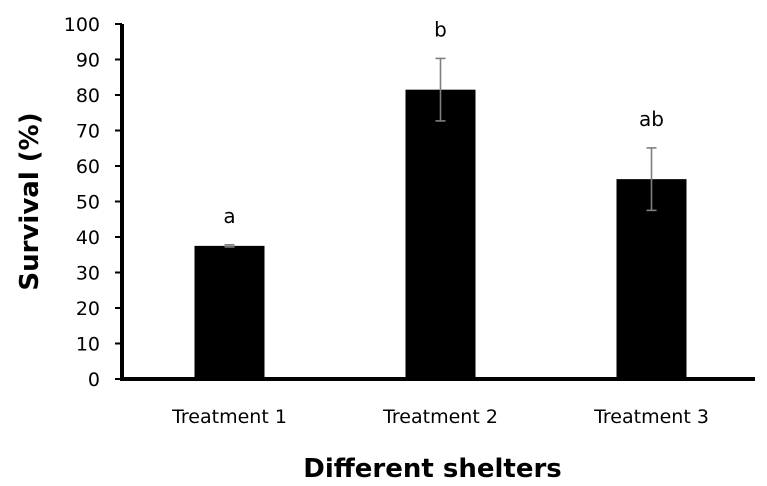 The image size is (767, 486). What do you see at coordinates (88, 203) in the screenshot?
I see `y-tick-label: 50` at bounding box center [88, 203].